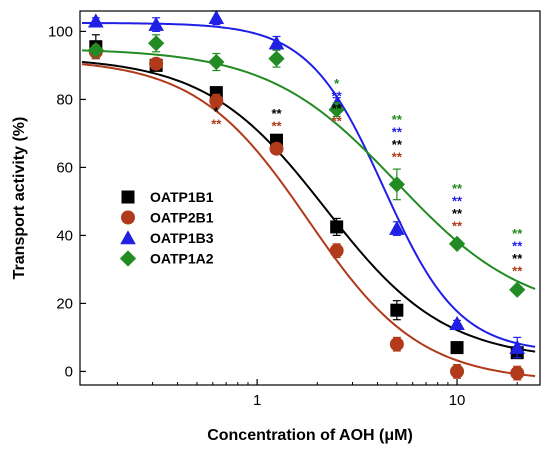  I want to click on x-axis-title: Concentration of AOH (μM), so click(310, 435).